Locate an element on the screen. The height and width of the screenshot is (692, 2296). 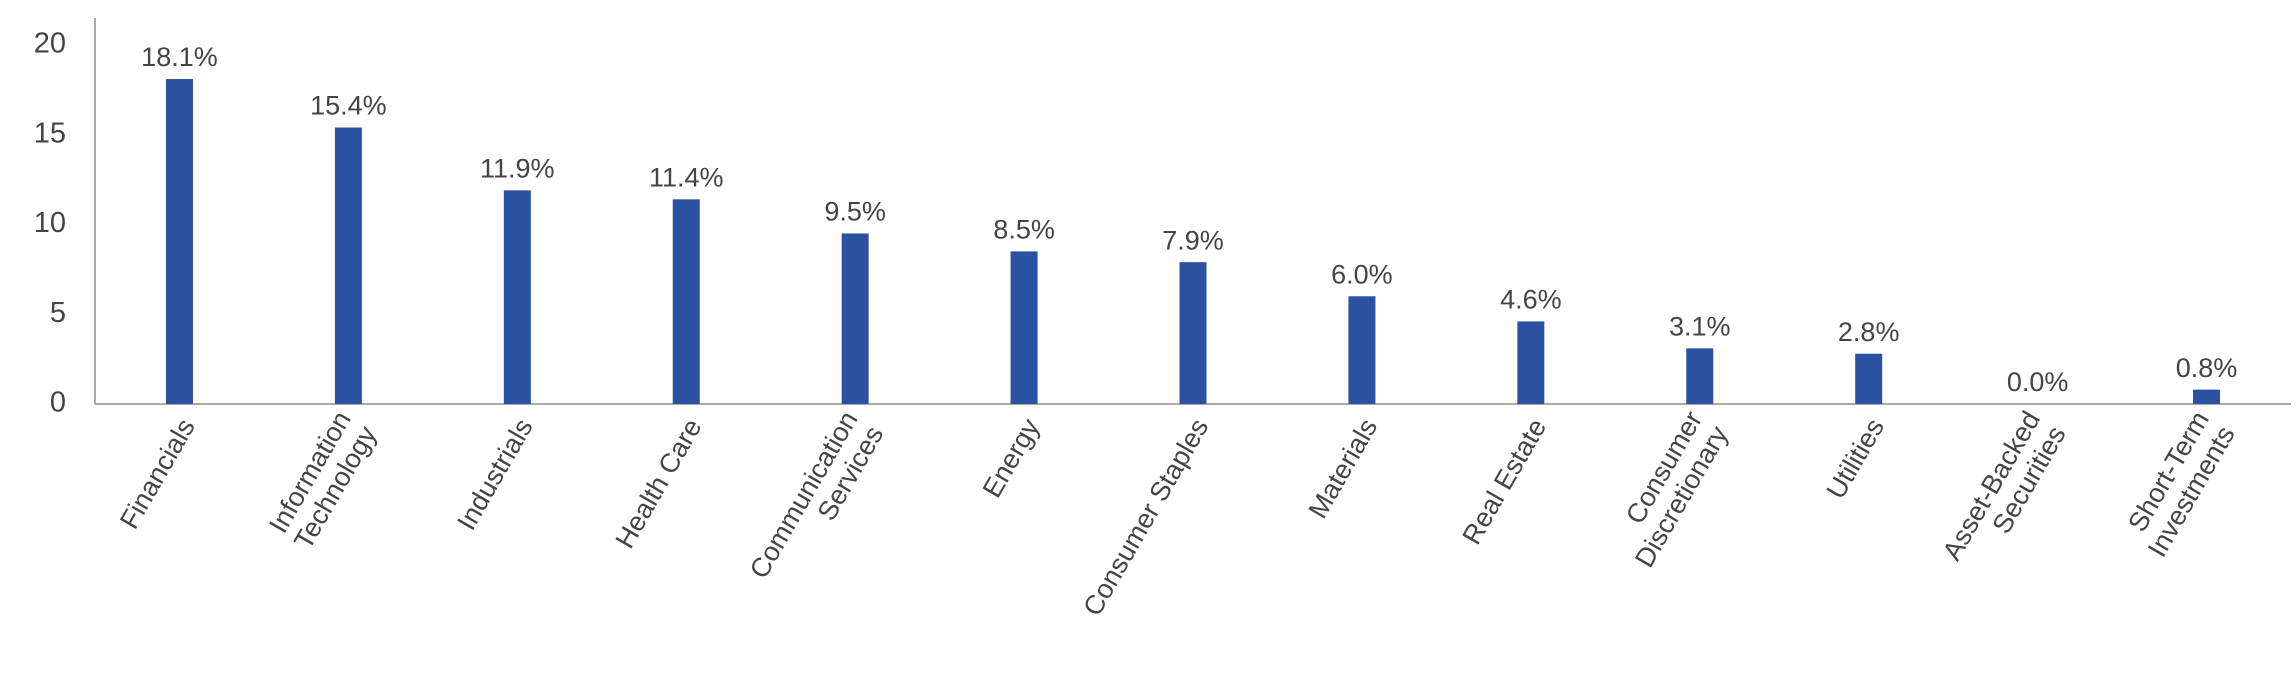
value-label: 8.5% is located at coordinates (1024, 230).